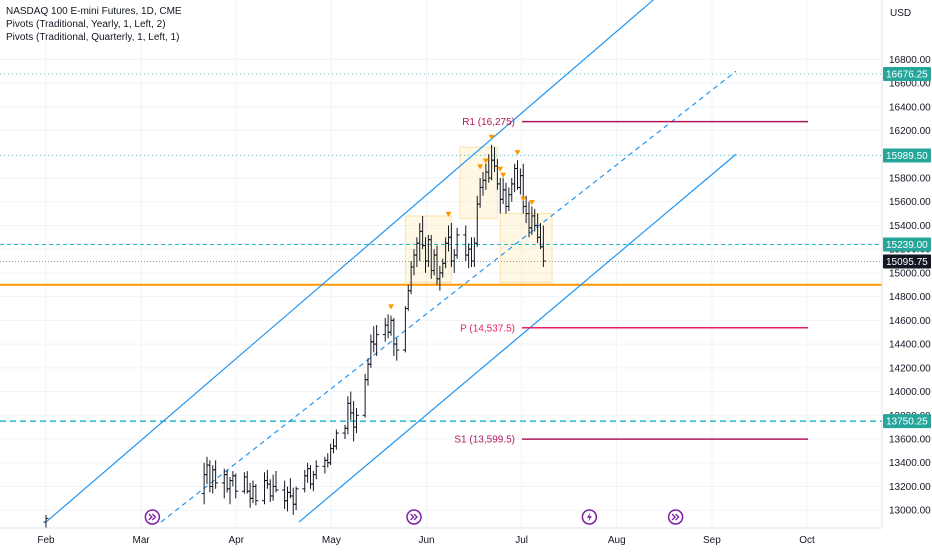 The image size is (932, 555). I want to click on double-arrow-glyph, so click(675, 517).